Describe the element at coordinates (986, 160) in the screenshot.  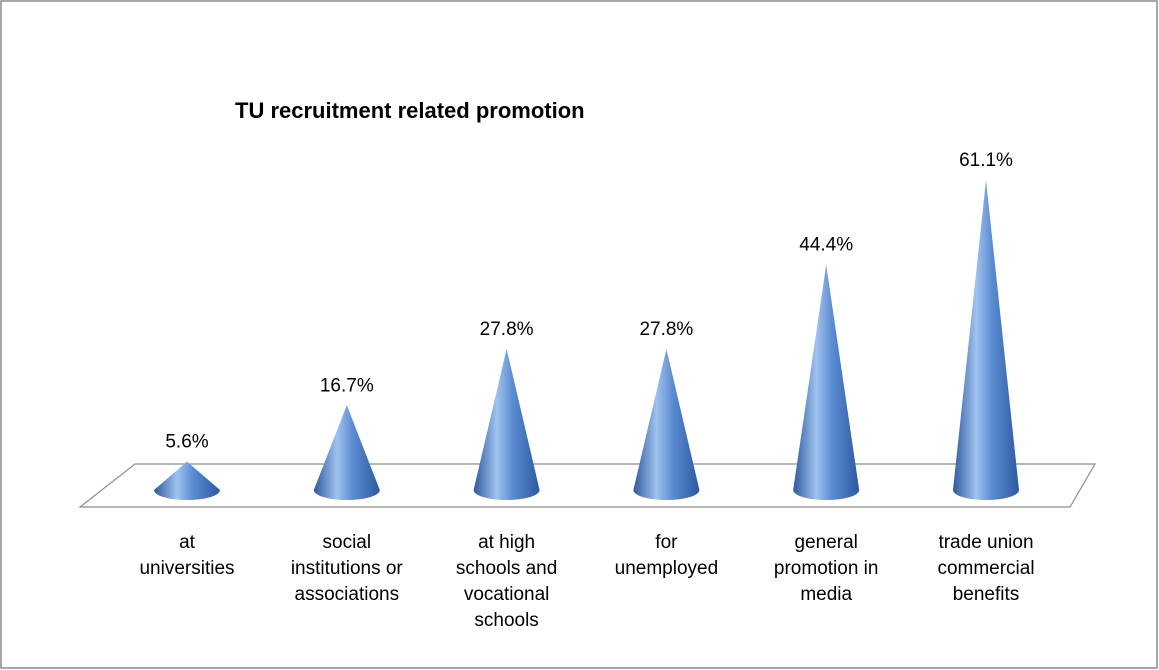
I see `data-label: 61.1%` at that location.